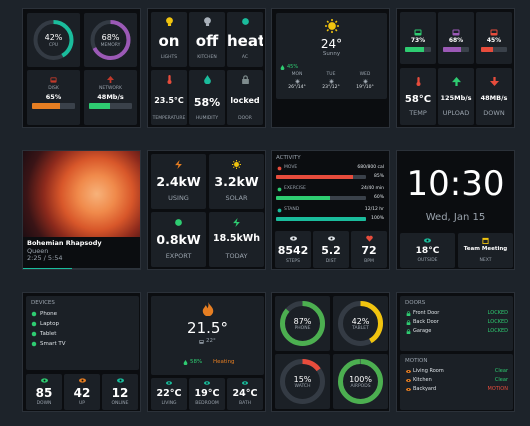  What do you see at coordinates (330, 352) in the screenshot?
I see `batteries-panel: 87% PHONE 42% TABLET 15% WATCH 100% AIRPODS` at bounding box center [330, 352].